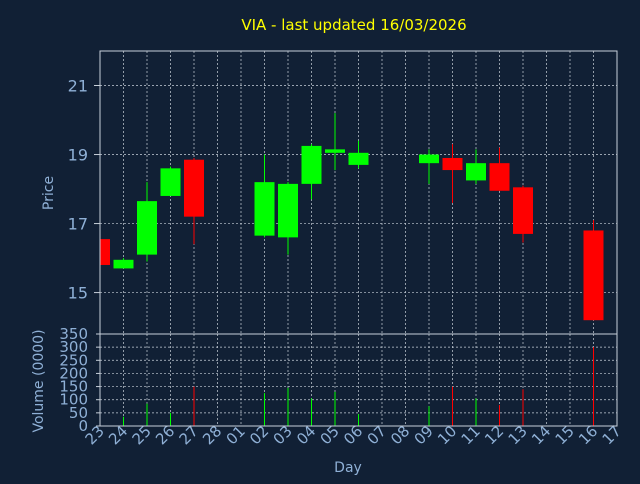  What do you see at coordinates (358, 386) in the screenshot?
I see `volume-bars` at bounding box center [358, 386].